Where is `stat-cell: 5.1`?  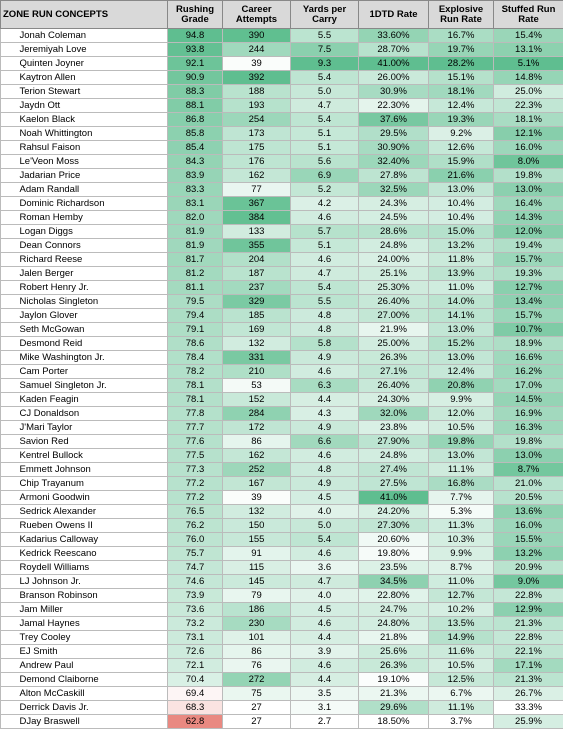
stat-cell: 5.1 is located at coordinates (325, 134).